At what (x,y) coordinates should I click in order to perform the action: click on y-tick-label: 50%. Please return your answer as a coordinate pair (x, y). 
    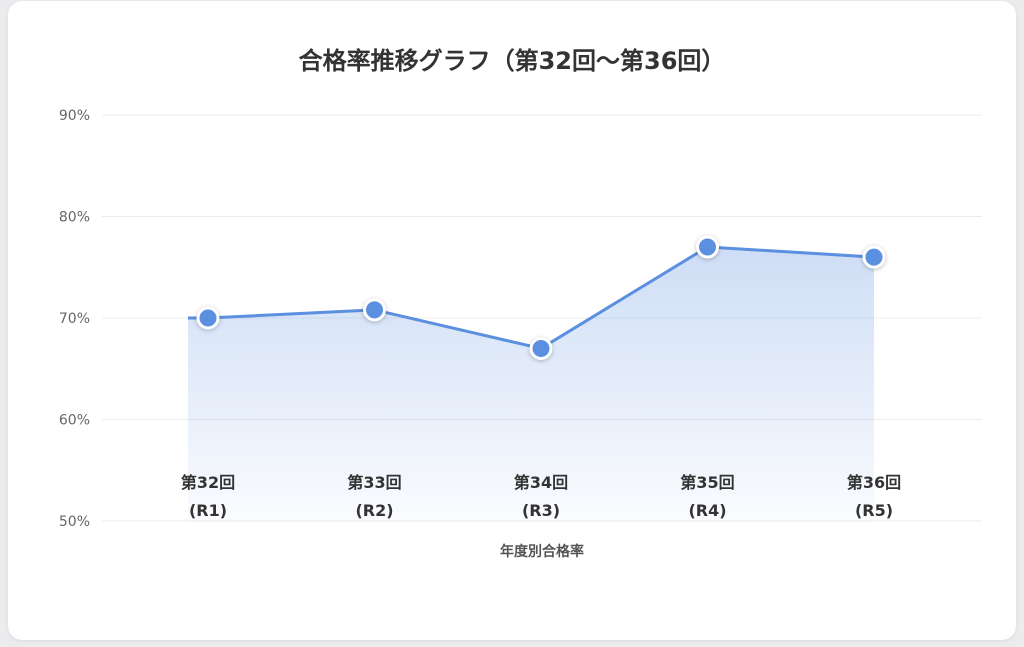
    Looking at the image, I should click on (74, 522).